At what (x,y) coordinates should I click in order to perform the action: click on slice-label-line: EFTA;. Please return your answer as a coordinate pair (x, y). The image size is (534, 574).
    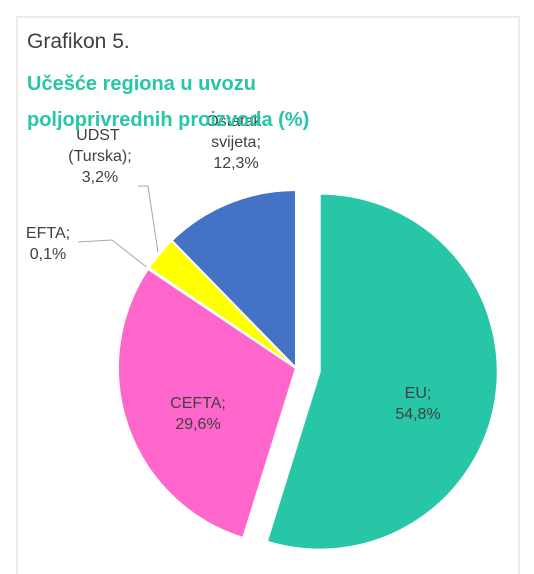
    Looking at the image, I should click on (48, 233).